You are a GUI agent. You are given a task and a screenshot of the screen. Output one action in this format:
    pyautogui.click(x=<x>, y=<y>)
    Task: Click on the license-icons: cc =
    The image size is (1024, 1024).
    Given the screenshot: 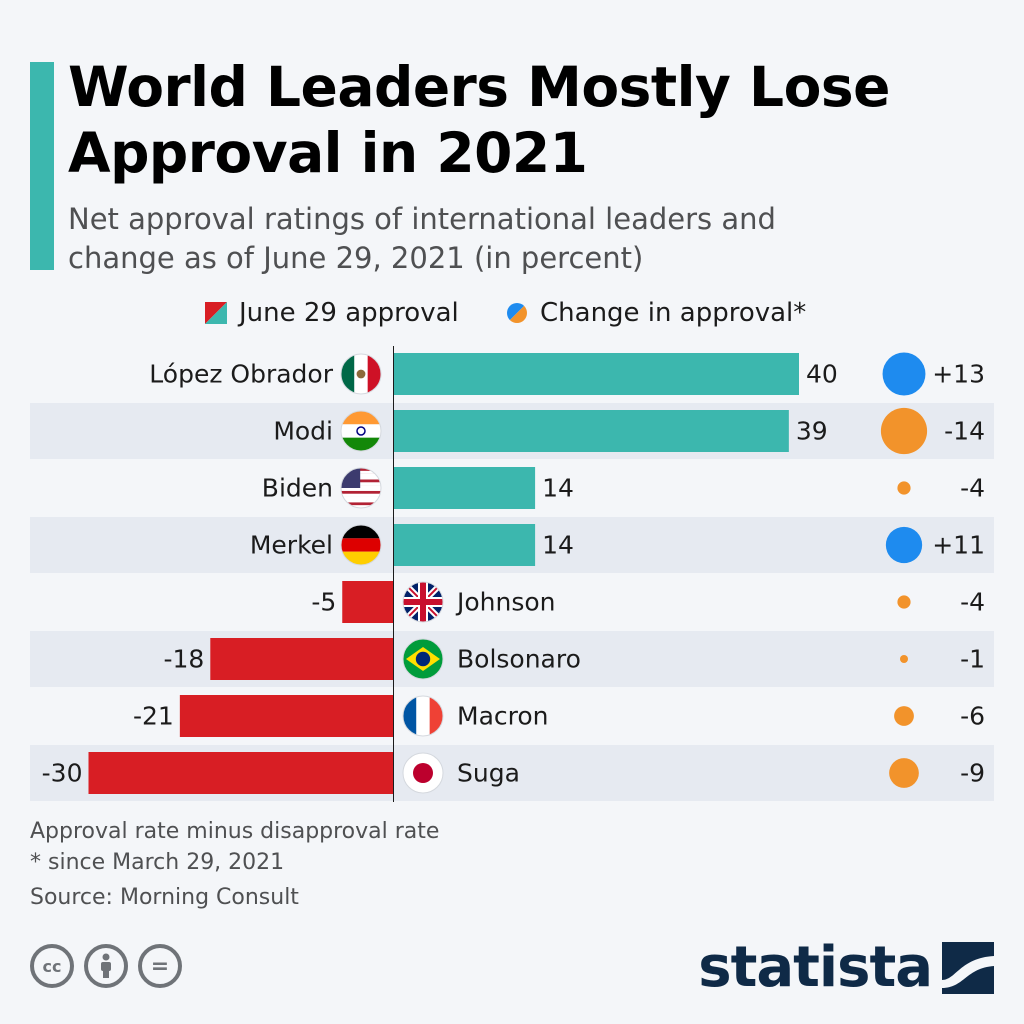 What is the action you would take?
    pyautogui.click(x=106, y=966)
    